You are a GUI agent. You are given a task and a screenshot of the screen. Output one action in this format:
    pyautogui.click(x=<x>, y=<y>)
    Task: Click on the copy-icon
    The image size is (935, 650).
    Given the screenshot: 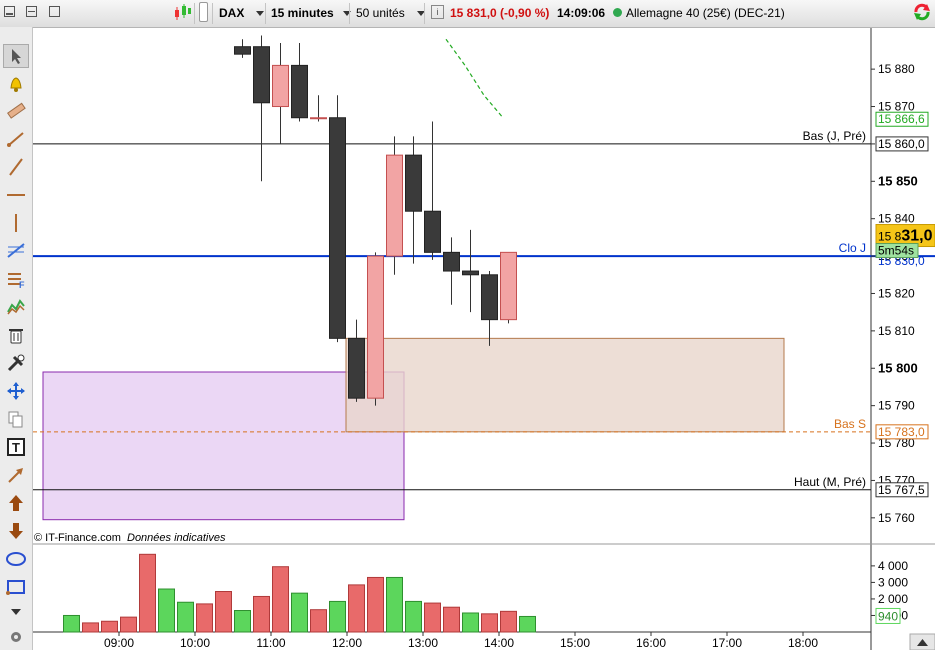 What is the action you would take?
    pyautogui.click(x=16, y=419)
    